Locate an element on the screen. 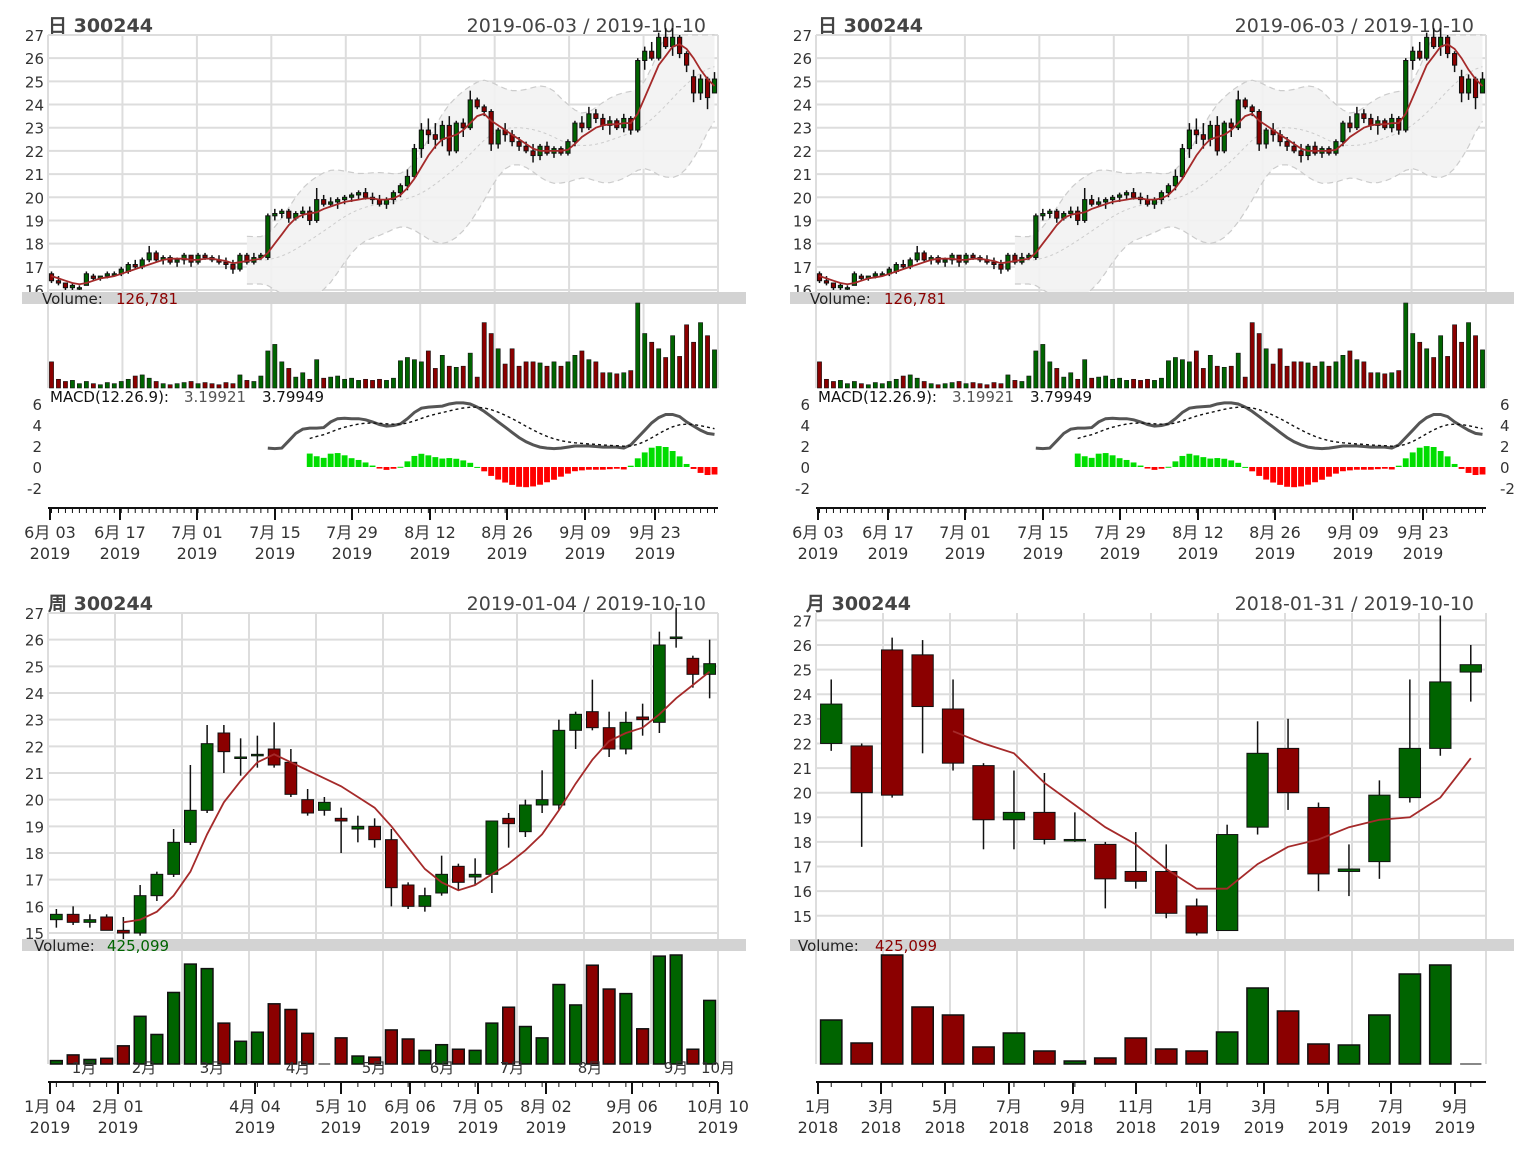 The width and height of the screenshot is (1536, 1152). x-tick-label: 8月 02 is located at coordinates (546, 1106).